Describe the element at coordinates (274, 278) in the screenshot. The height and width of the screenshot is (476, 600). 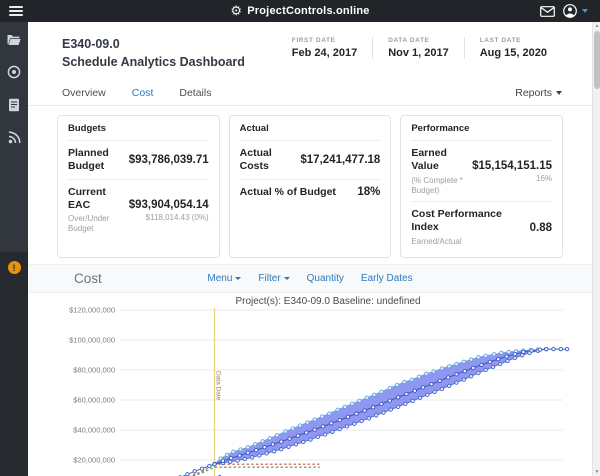
I see `filter-dropdown: Filter` at that location.